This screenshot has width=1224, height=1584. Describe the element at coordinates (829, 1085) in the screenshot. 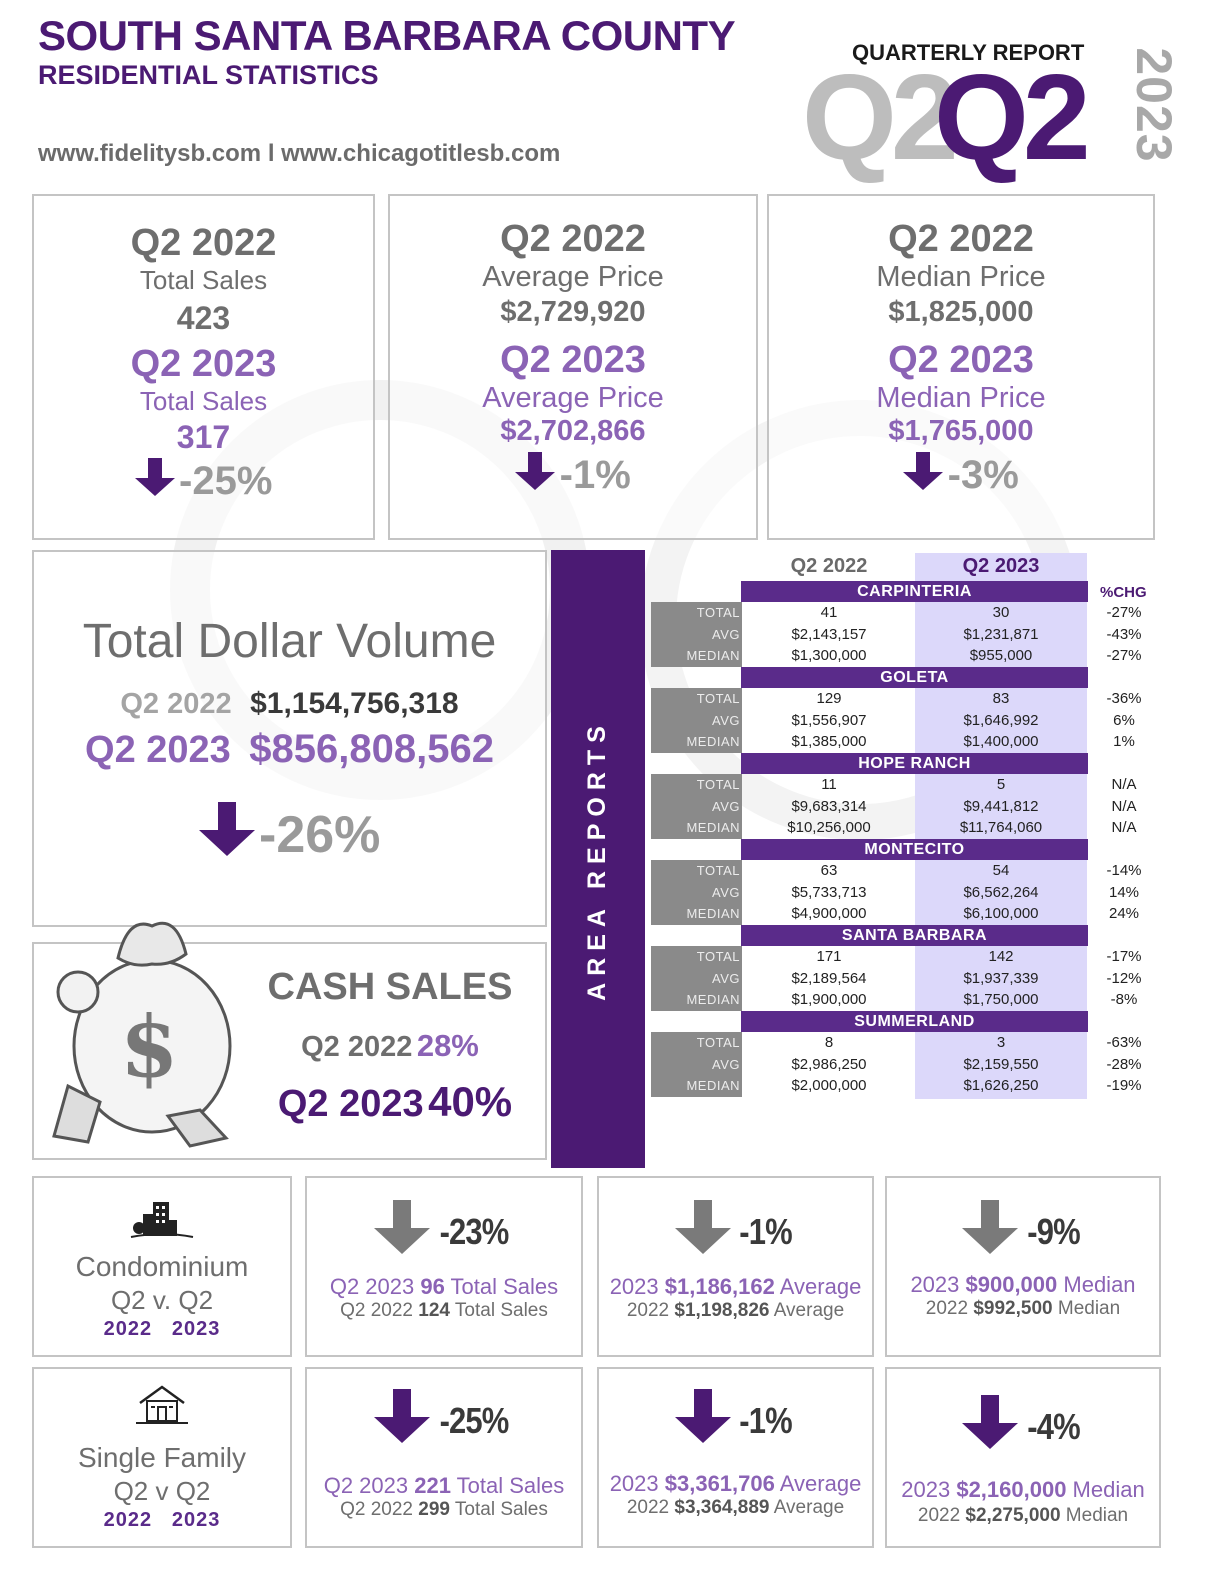

I see `value-q22: $2,000,000` at that location.